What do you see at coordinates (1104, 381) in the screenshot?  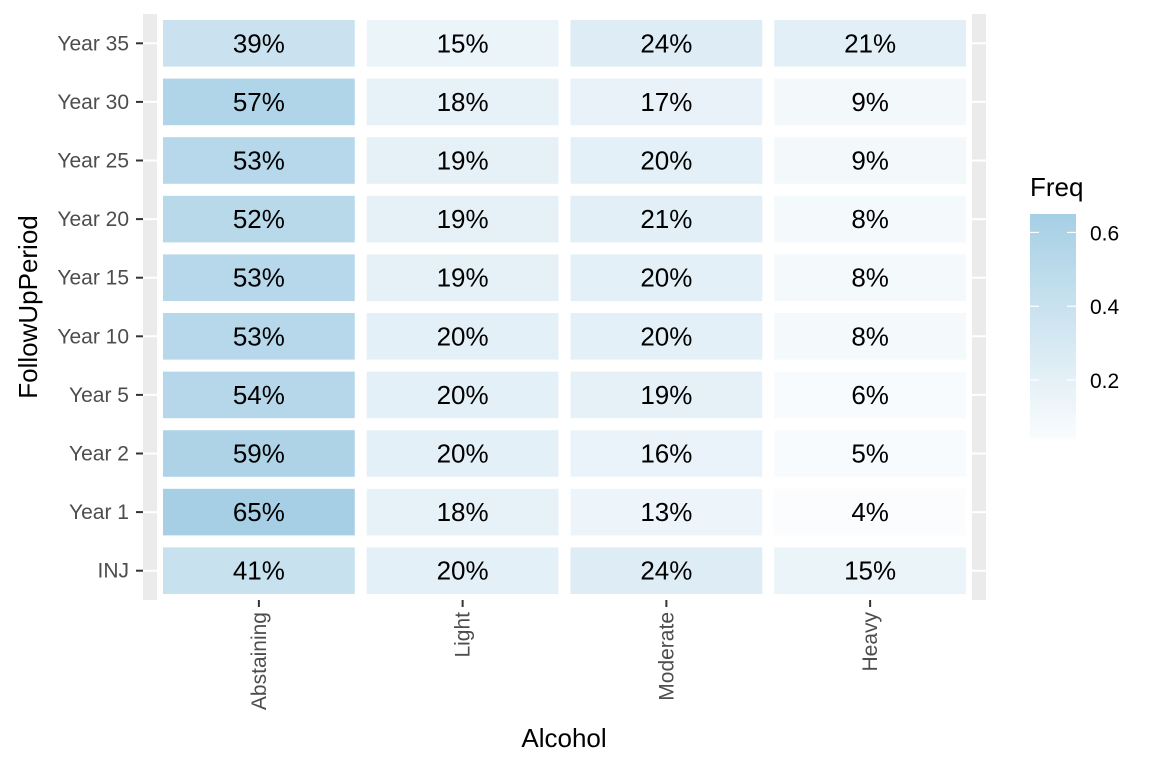 I see `legend-tick-label: 0.2` at bounding box center [1104, 381].